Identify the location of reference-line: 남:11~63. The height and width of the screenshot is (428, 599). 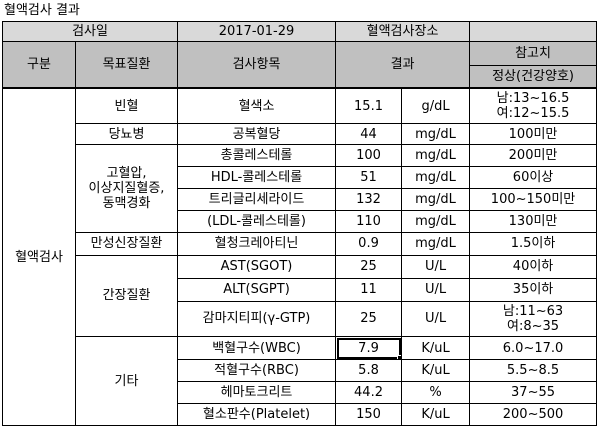
(533, 311).